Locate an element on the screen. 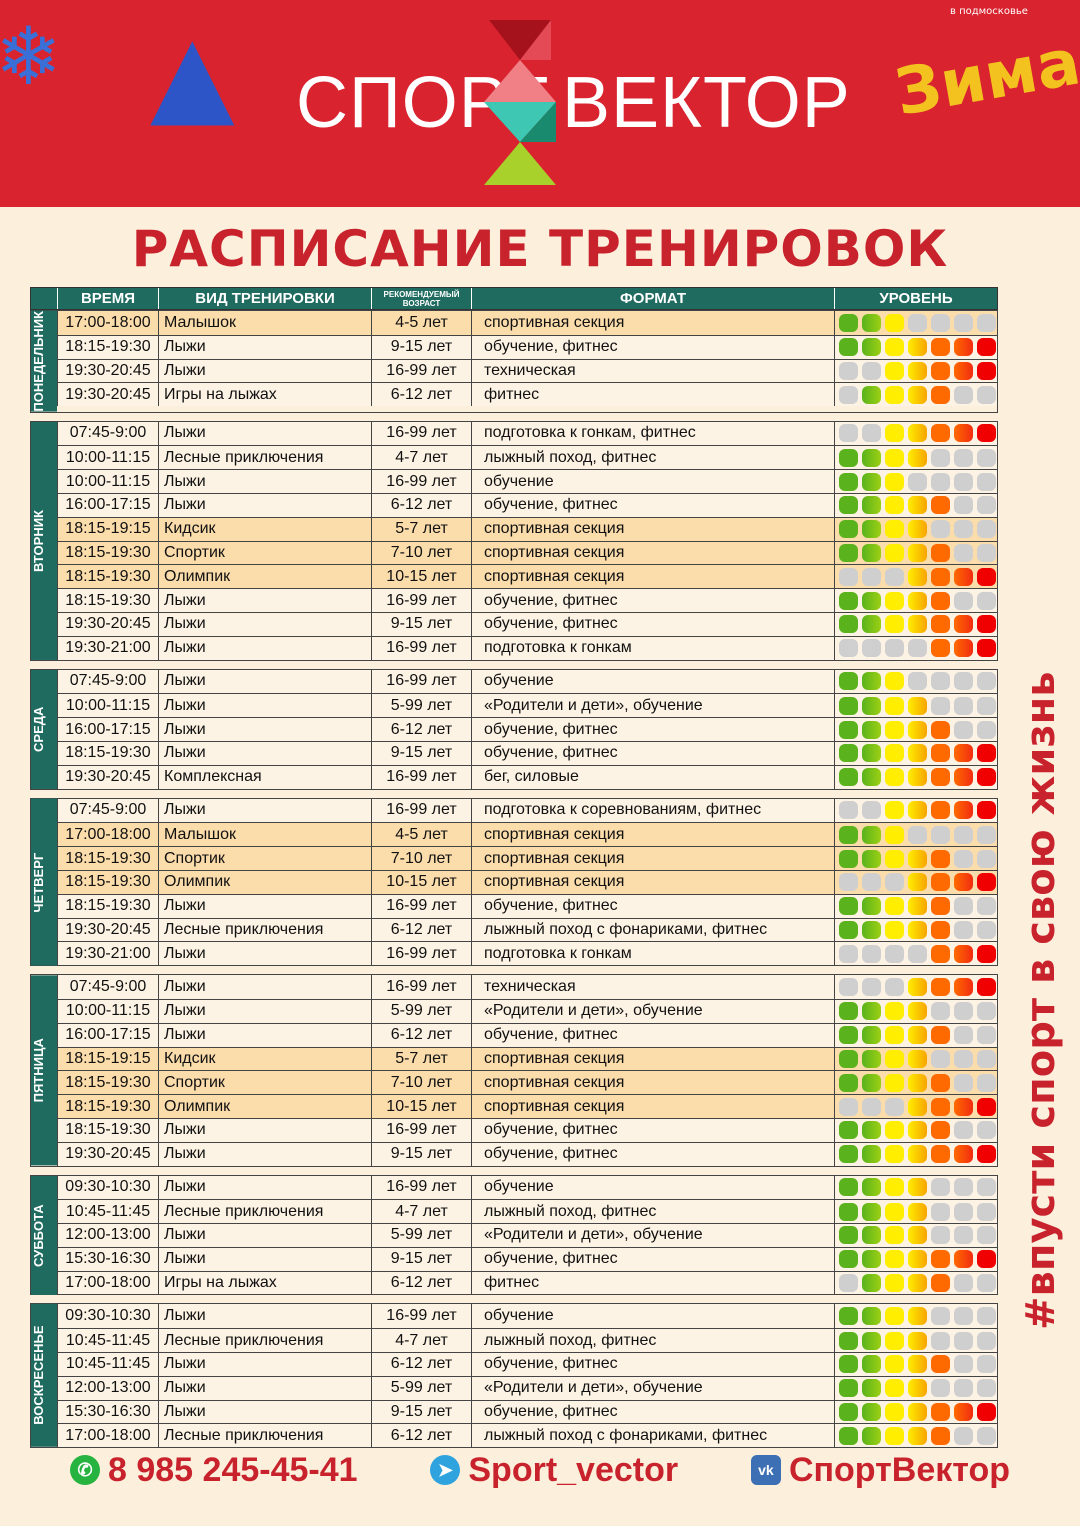  age-cell: 4-7 лет is located at coordinates (421, 458).